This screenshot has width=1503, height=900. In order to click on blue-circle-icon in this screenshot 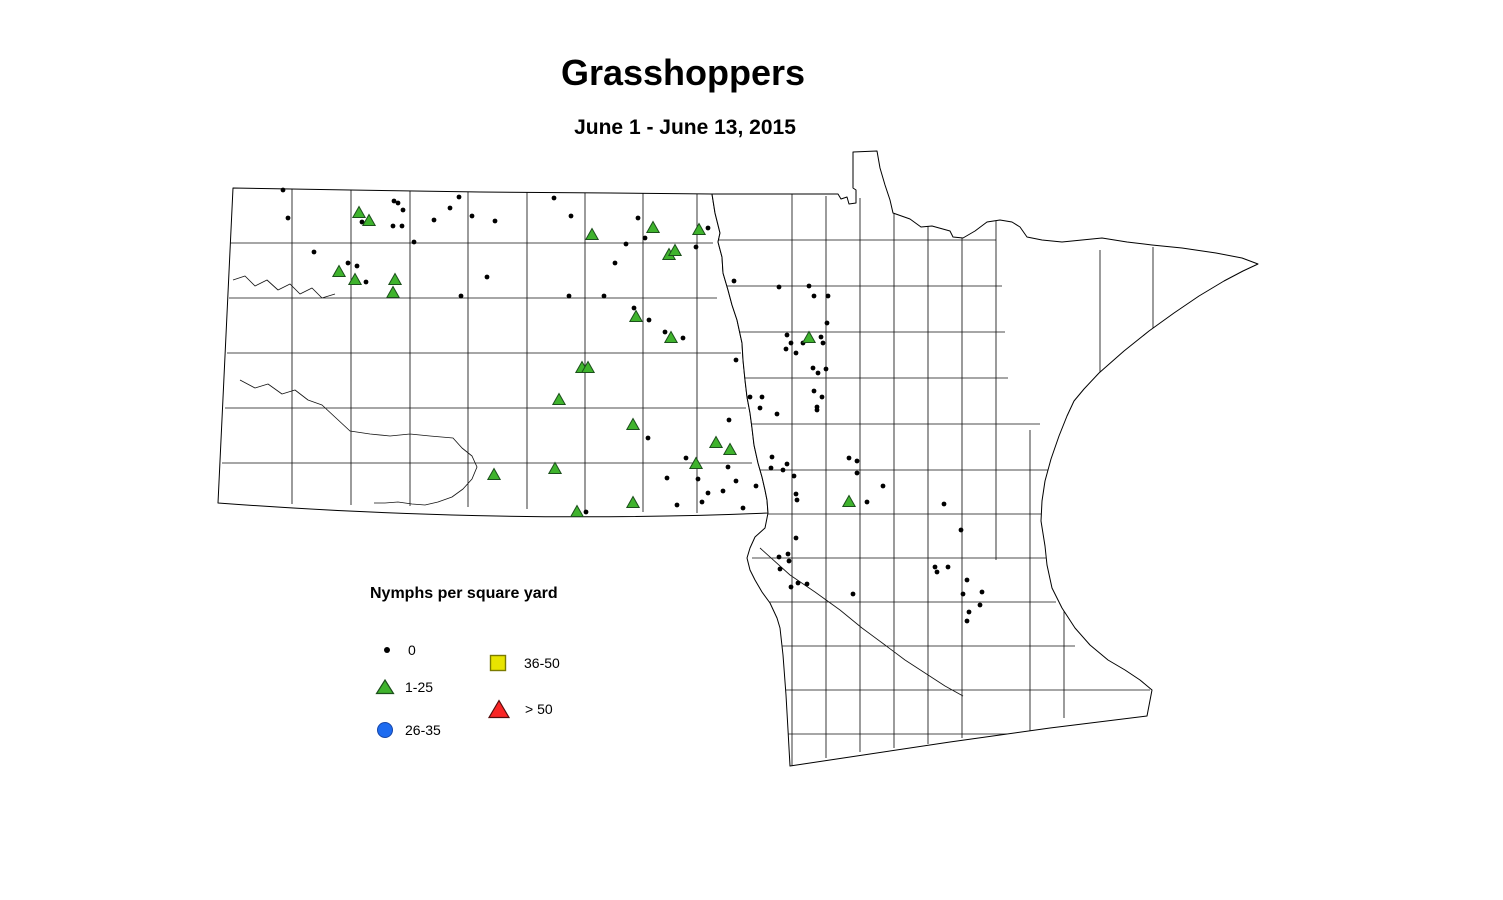, I will do `click(385, 730)`.